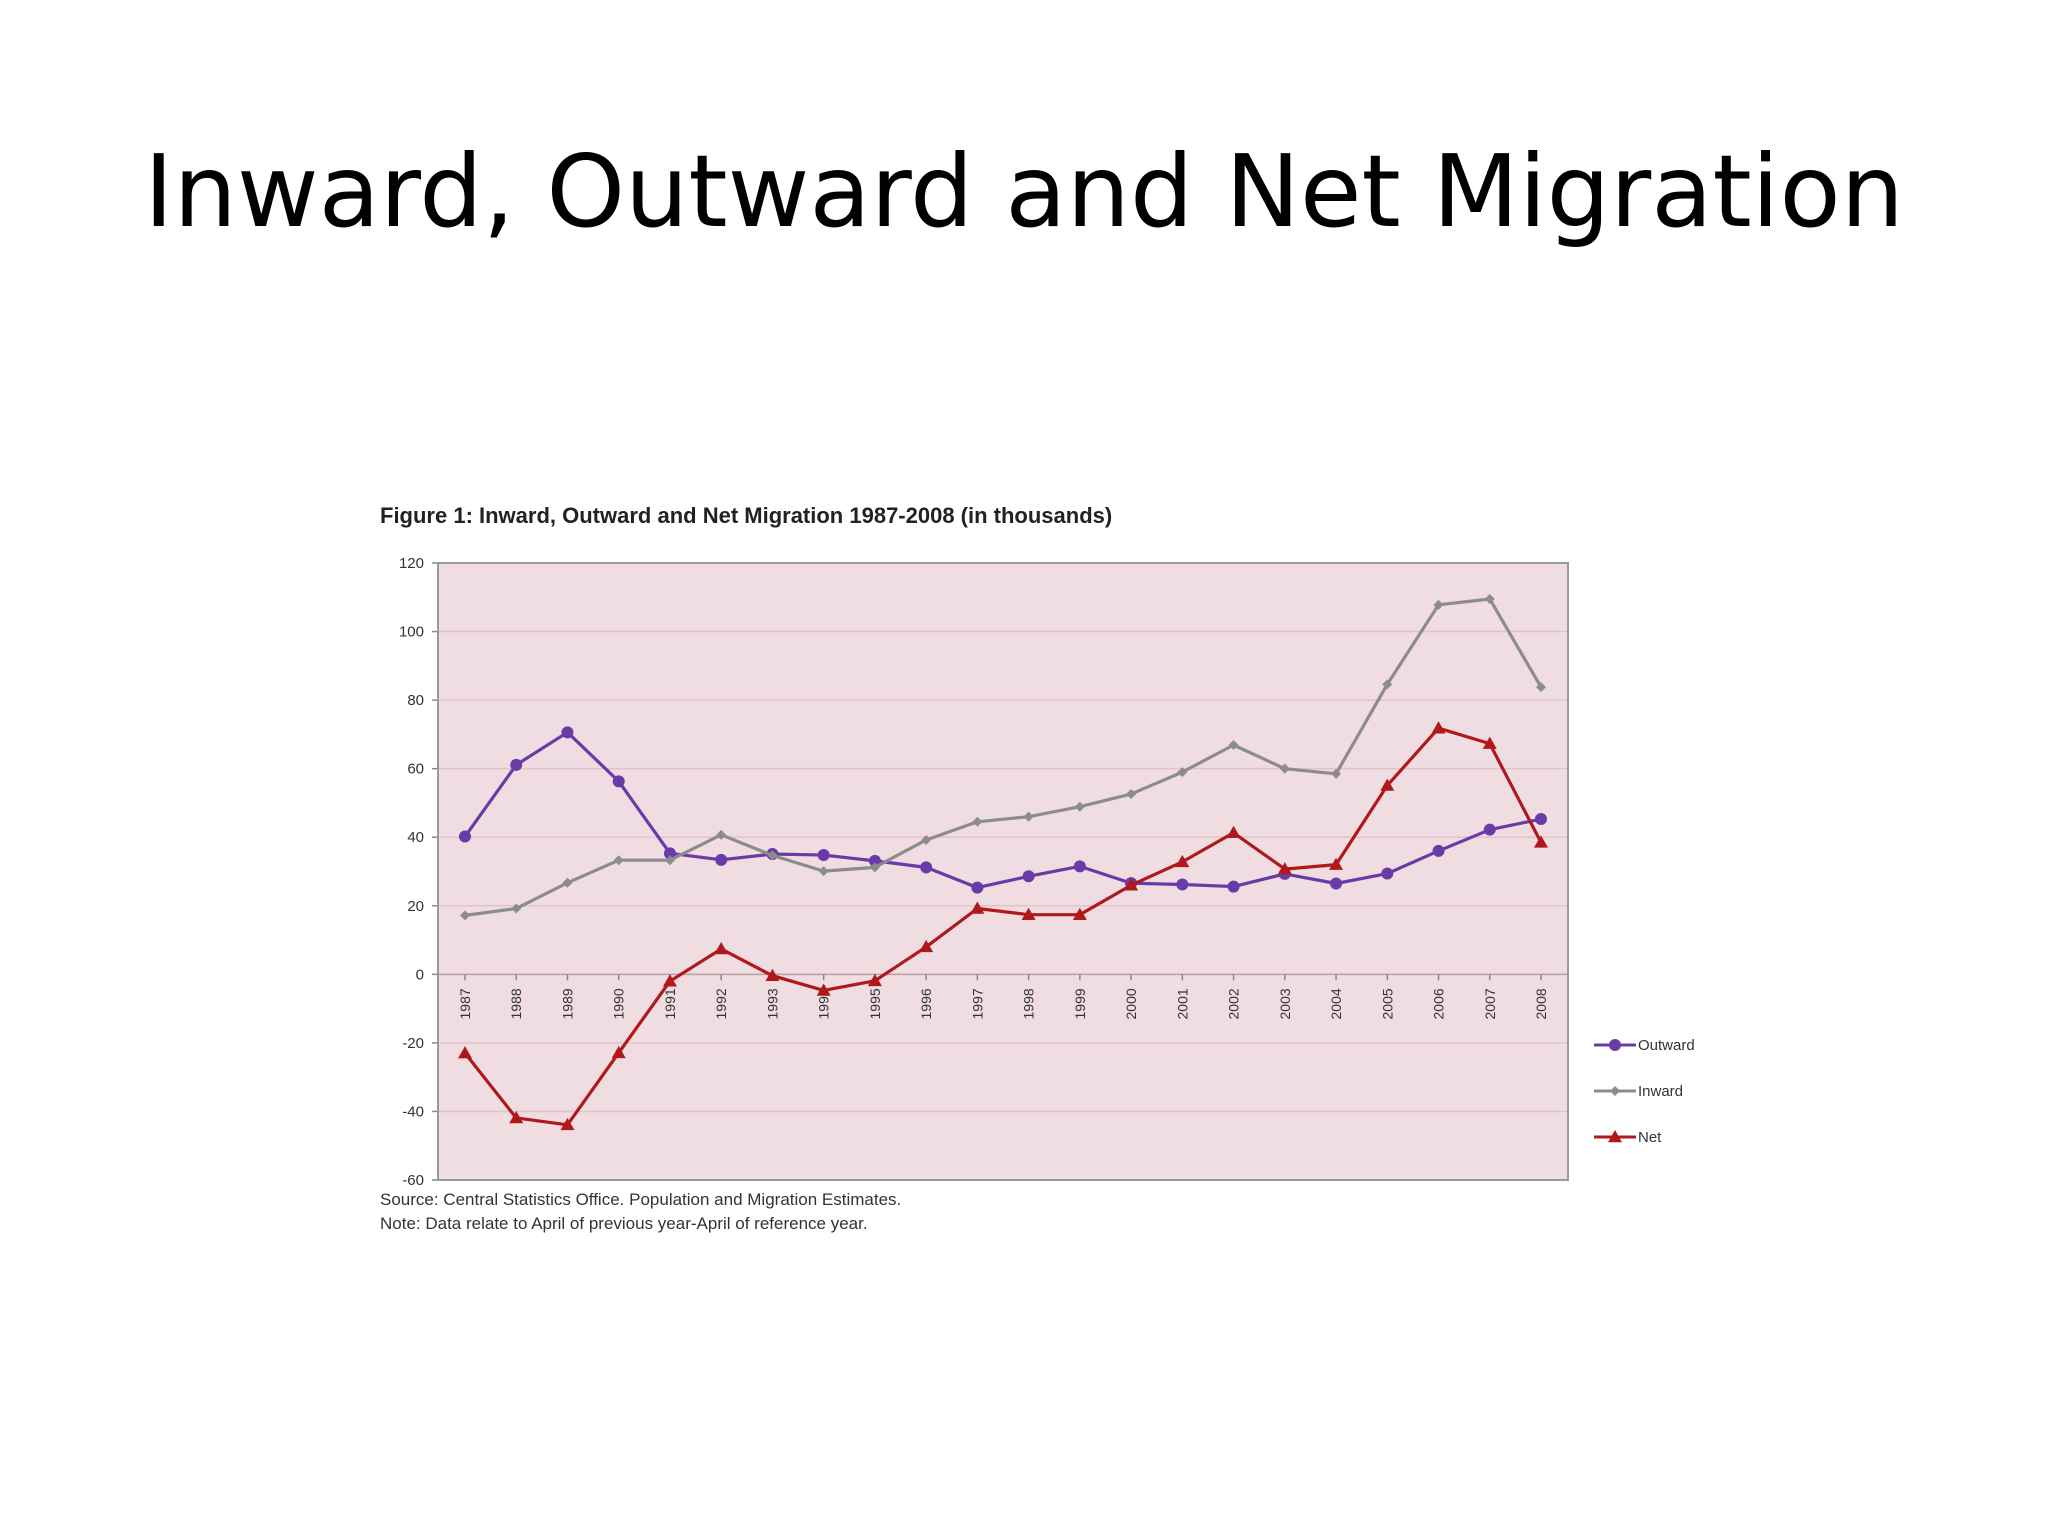 The image size is (2048, 1536). Describe the element at coordinates (1490, 1003) in the screenshot. I see `x-tick-label: 2007` at that location.